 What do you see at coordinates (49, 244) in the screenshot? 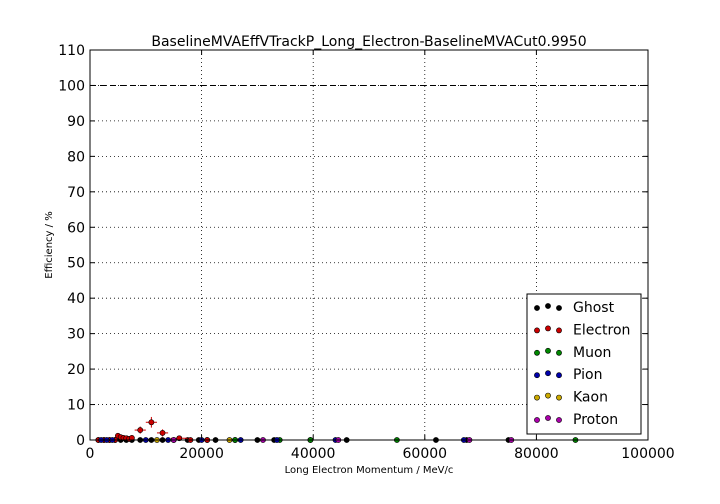
I see `y-axis-label: Efficiency / %` at bounding box center [49, 244].